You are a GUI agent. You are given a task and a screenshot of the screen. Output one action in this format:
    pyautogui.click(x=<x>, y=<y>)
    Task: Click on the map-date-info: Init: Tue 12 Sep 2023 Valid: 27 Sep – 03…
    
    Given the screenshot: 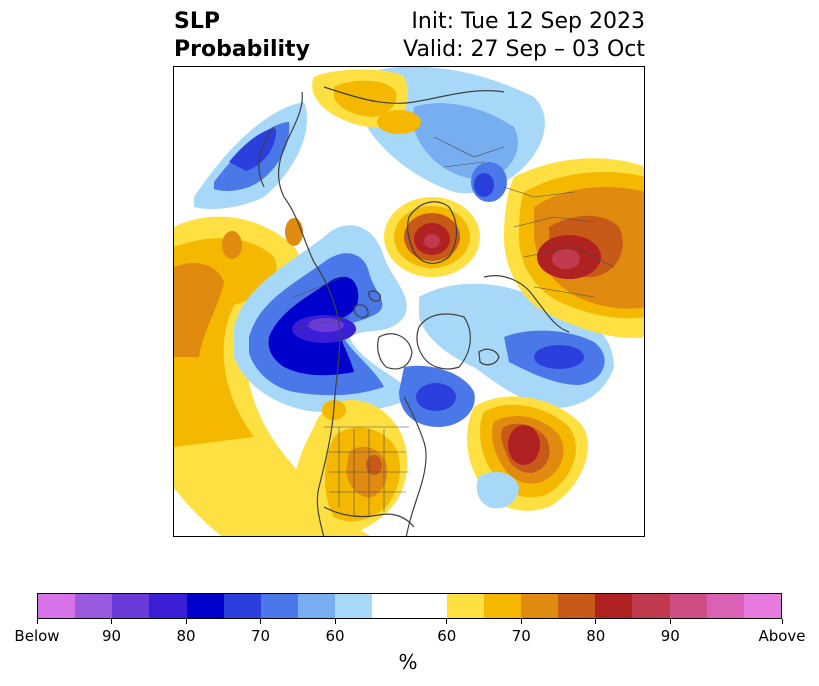 What is the action you would take?
    pyautogui.click(x=524, y=36)
    